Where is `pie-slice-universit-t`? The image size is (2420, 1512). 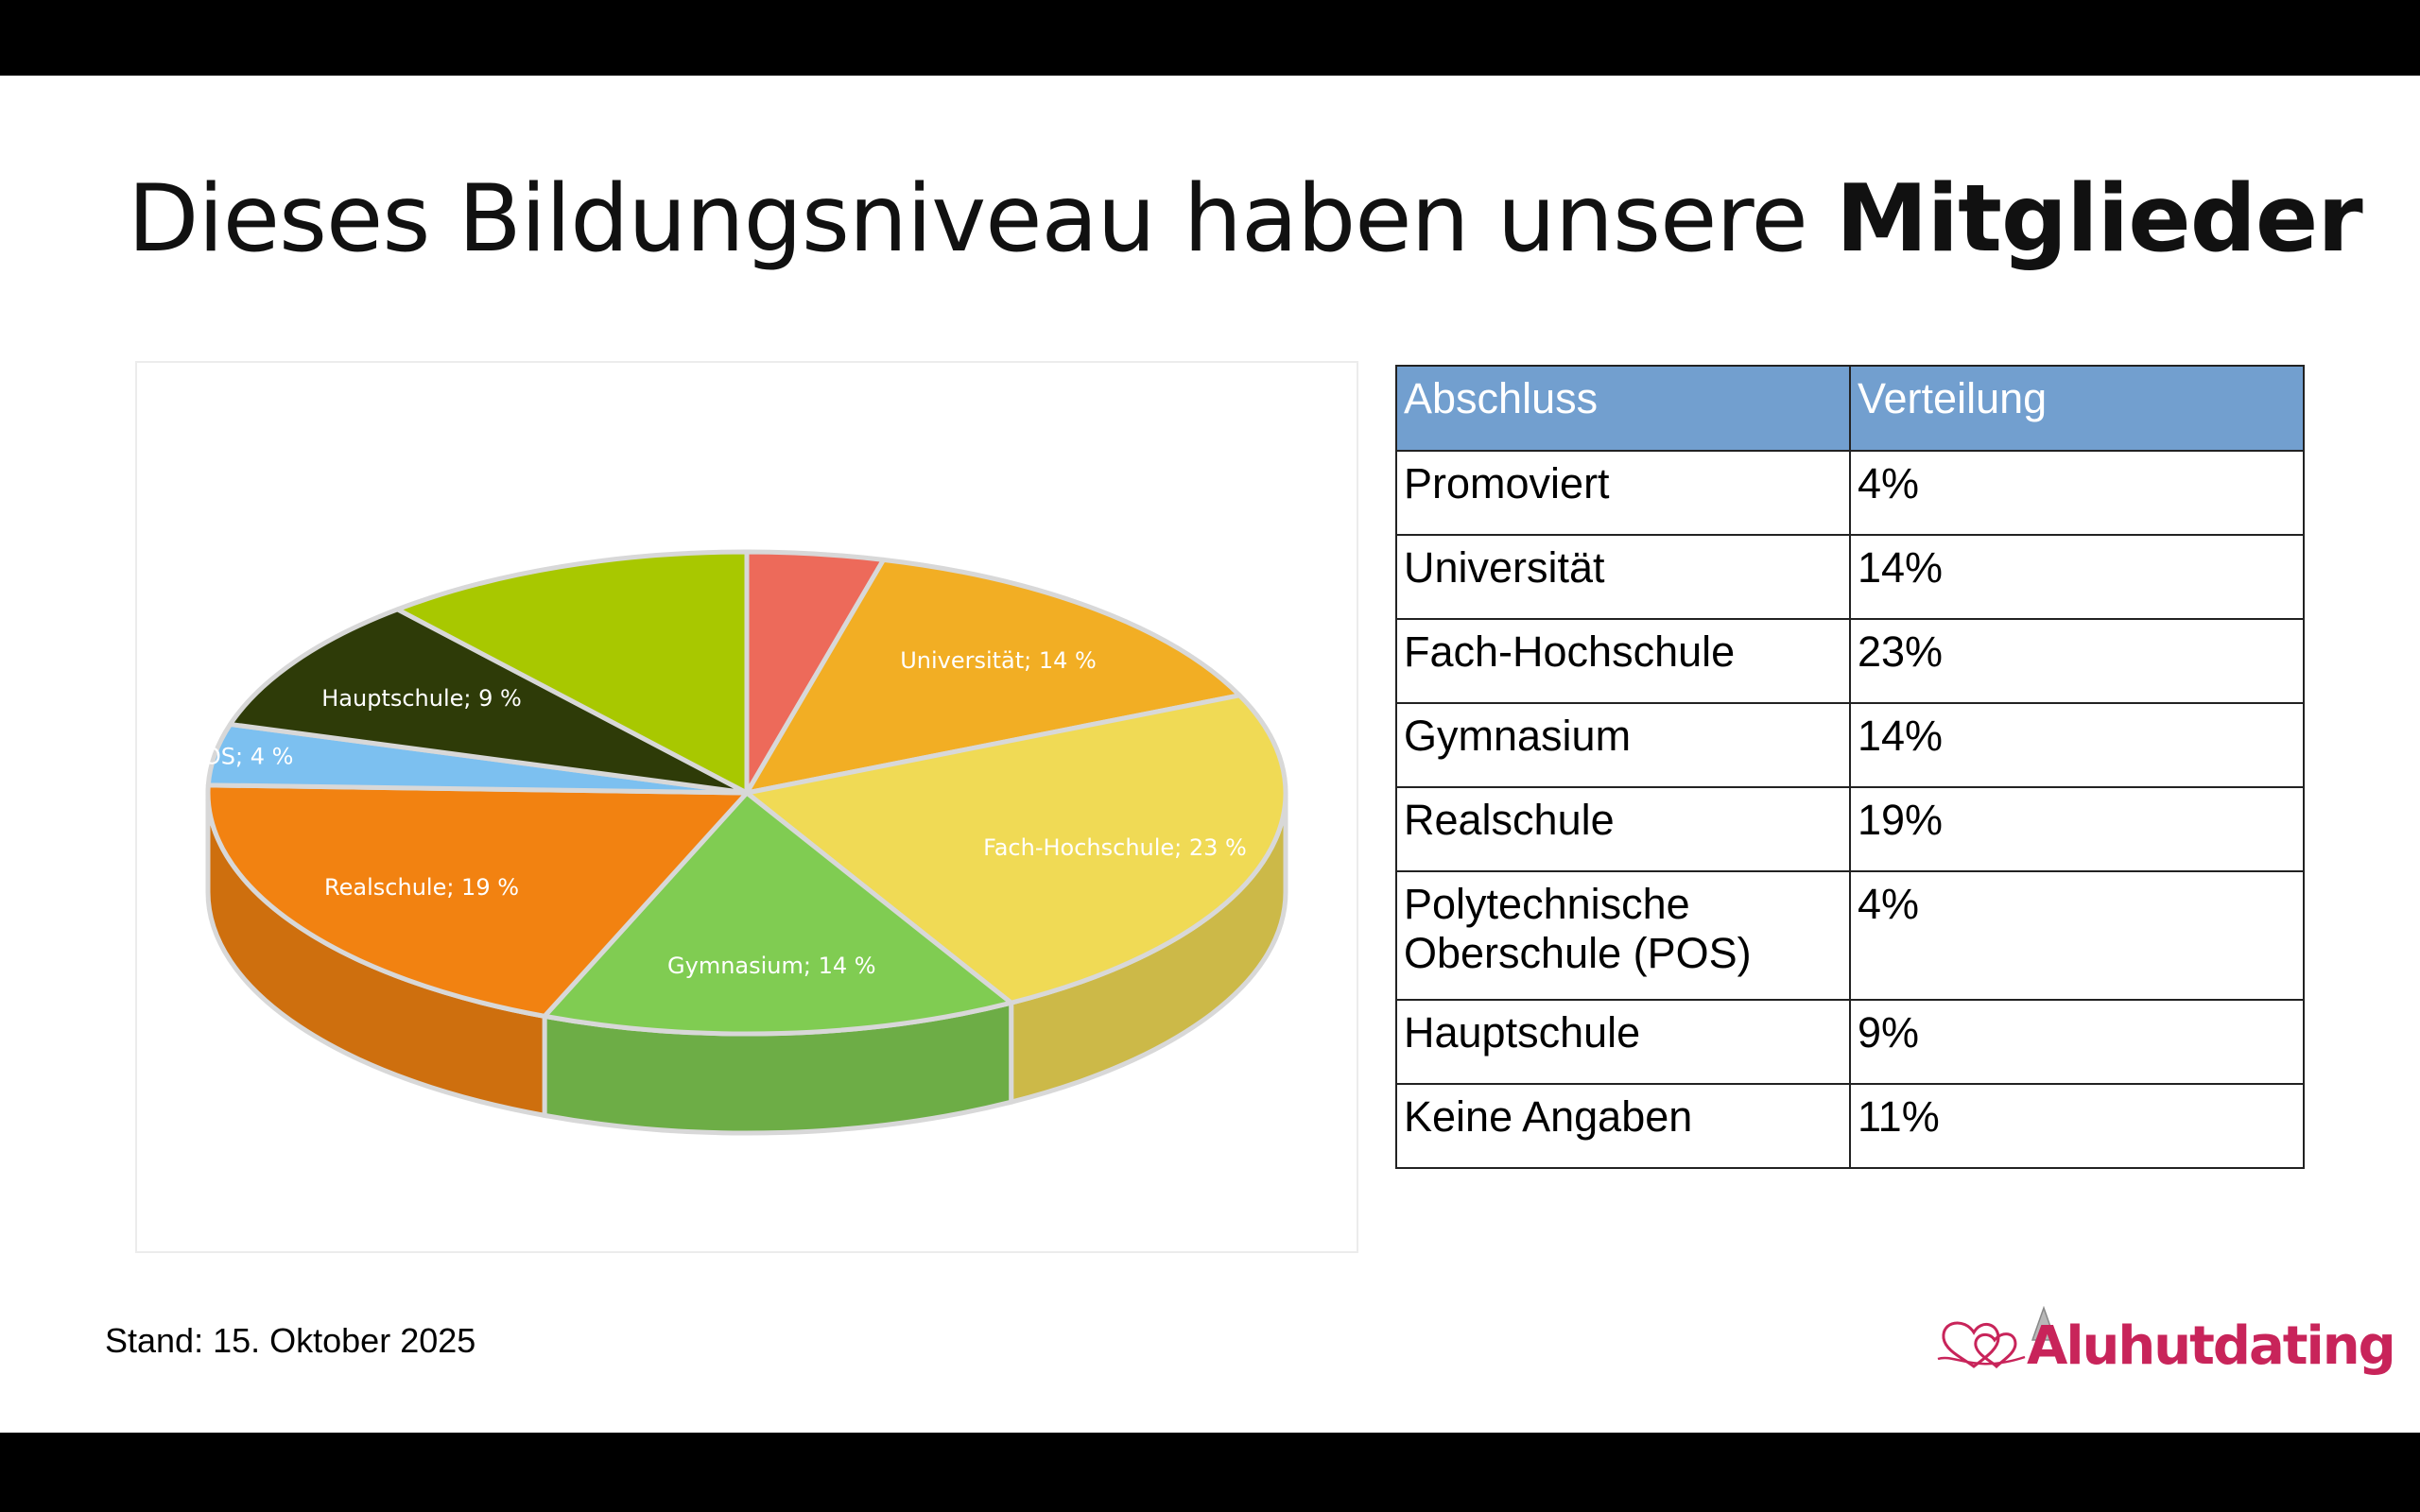
pie-slice-universit-t is located at coordinates (993, 676).